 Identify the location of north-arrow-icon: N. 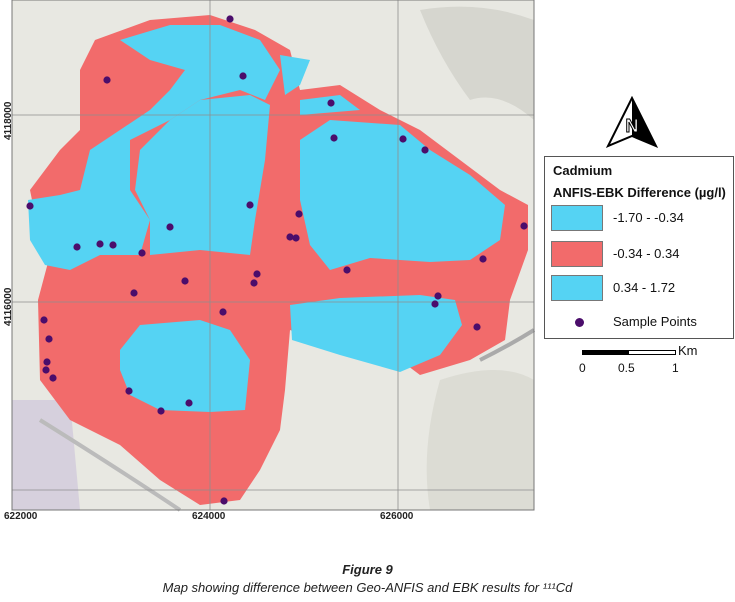
(632, 122).